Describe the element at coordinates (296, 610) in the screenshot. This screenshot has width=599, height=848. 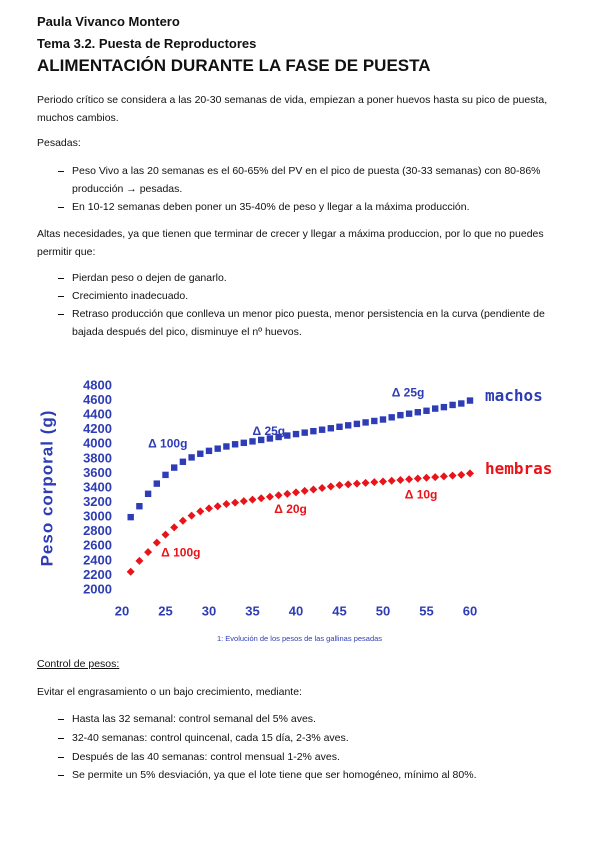
I see `x-tick-label: 40` at that location.